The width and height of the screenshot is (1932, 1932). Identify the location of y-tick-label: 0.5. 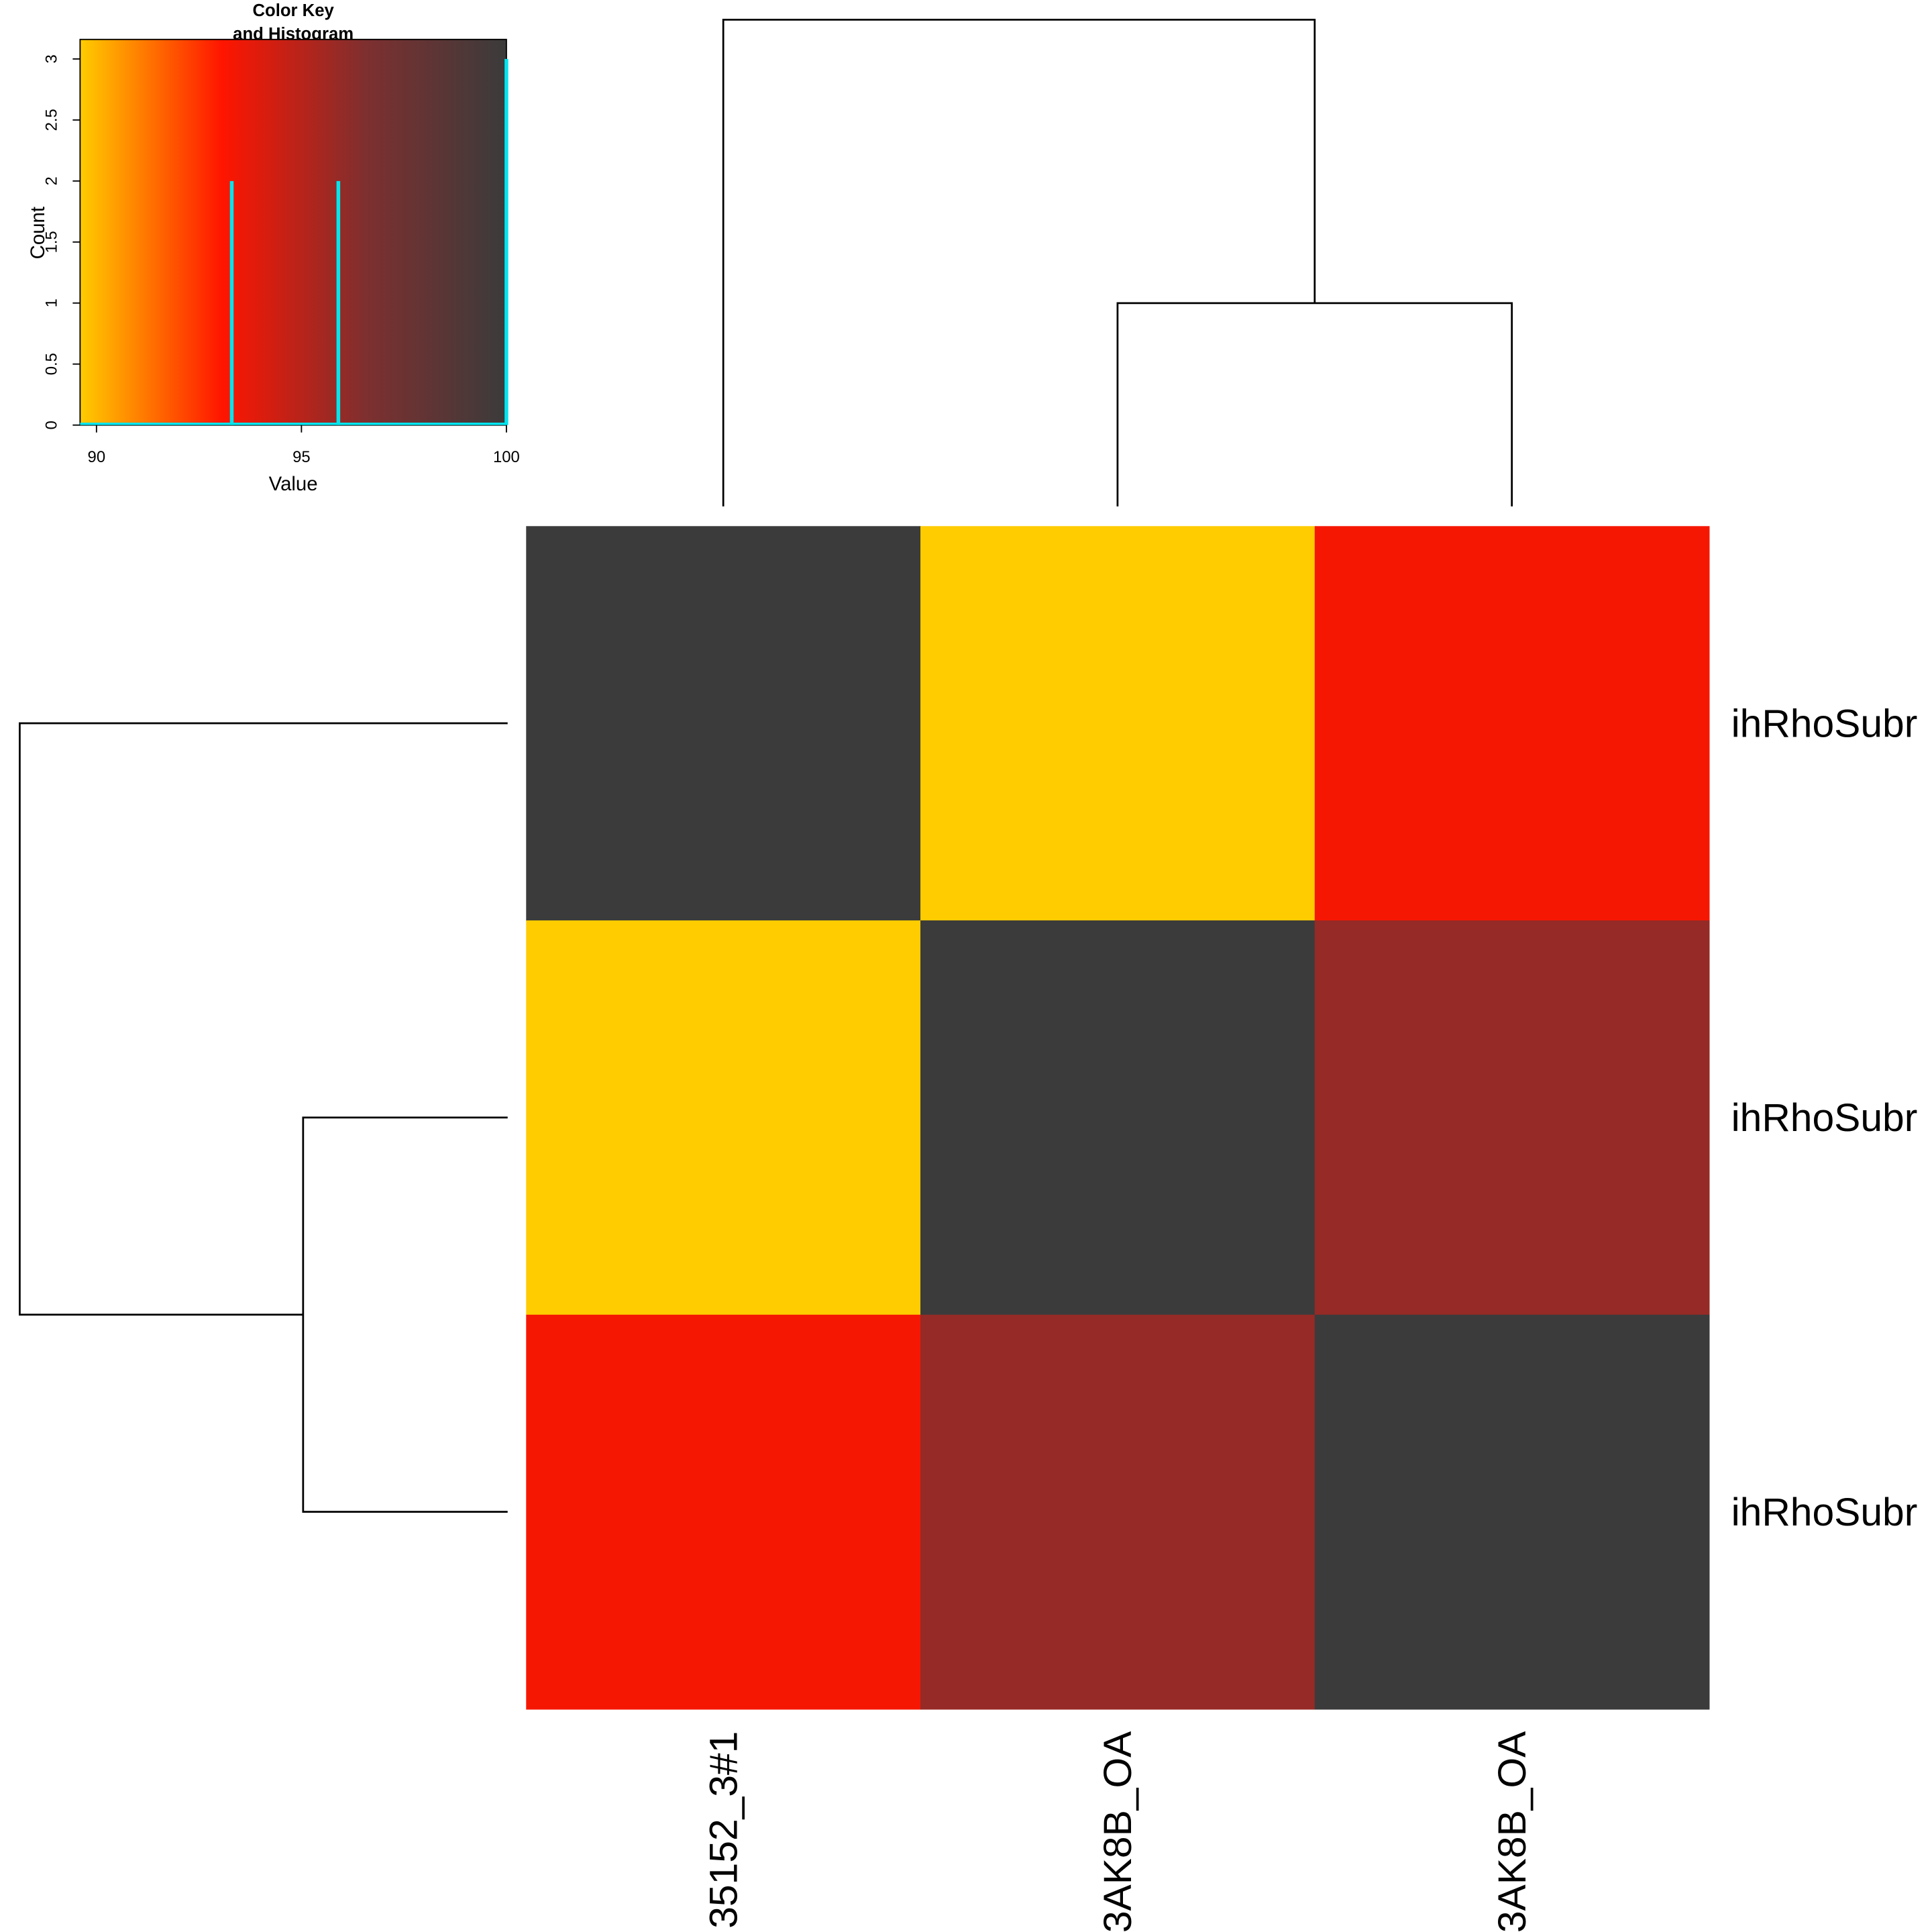
(51, 364).